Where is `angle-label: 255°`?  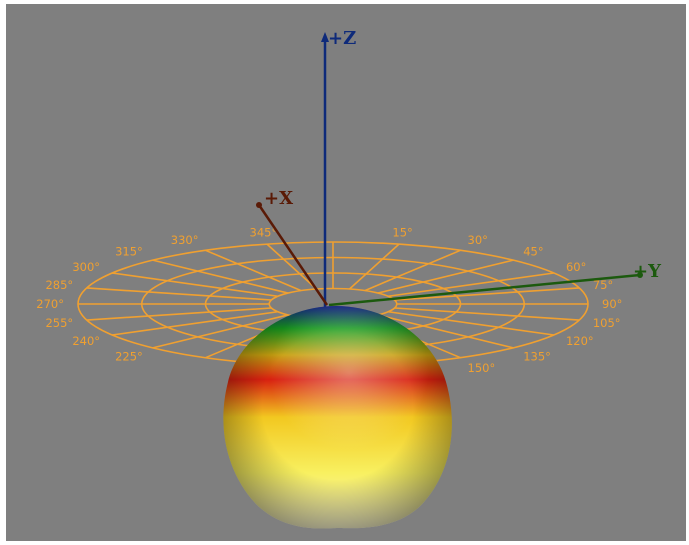 angle-label: 255° is located at coordinates (59, 323).